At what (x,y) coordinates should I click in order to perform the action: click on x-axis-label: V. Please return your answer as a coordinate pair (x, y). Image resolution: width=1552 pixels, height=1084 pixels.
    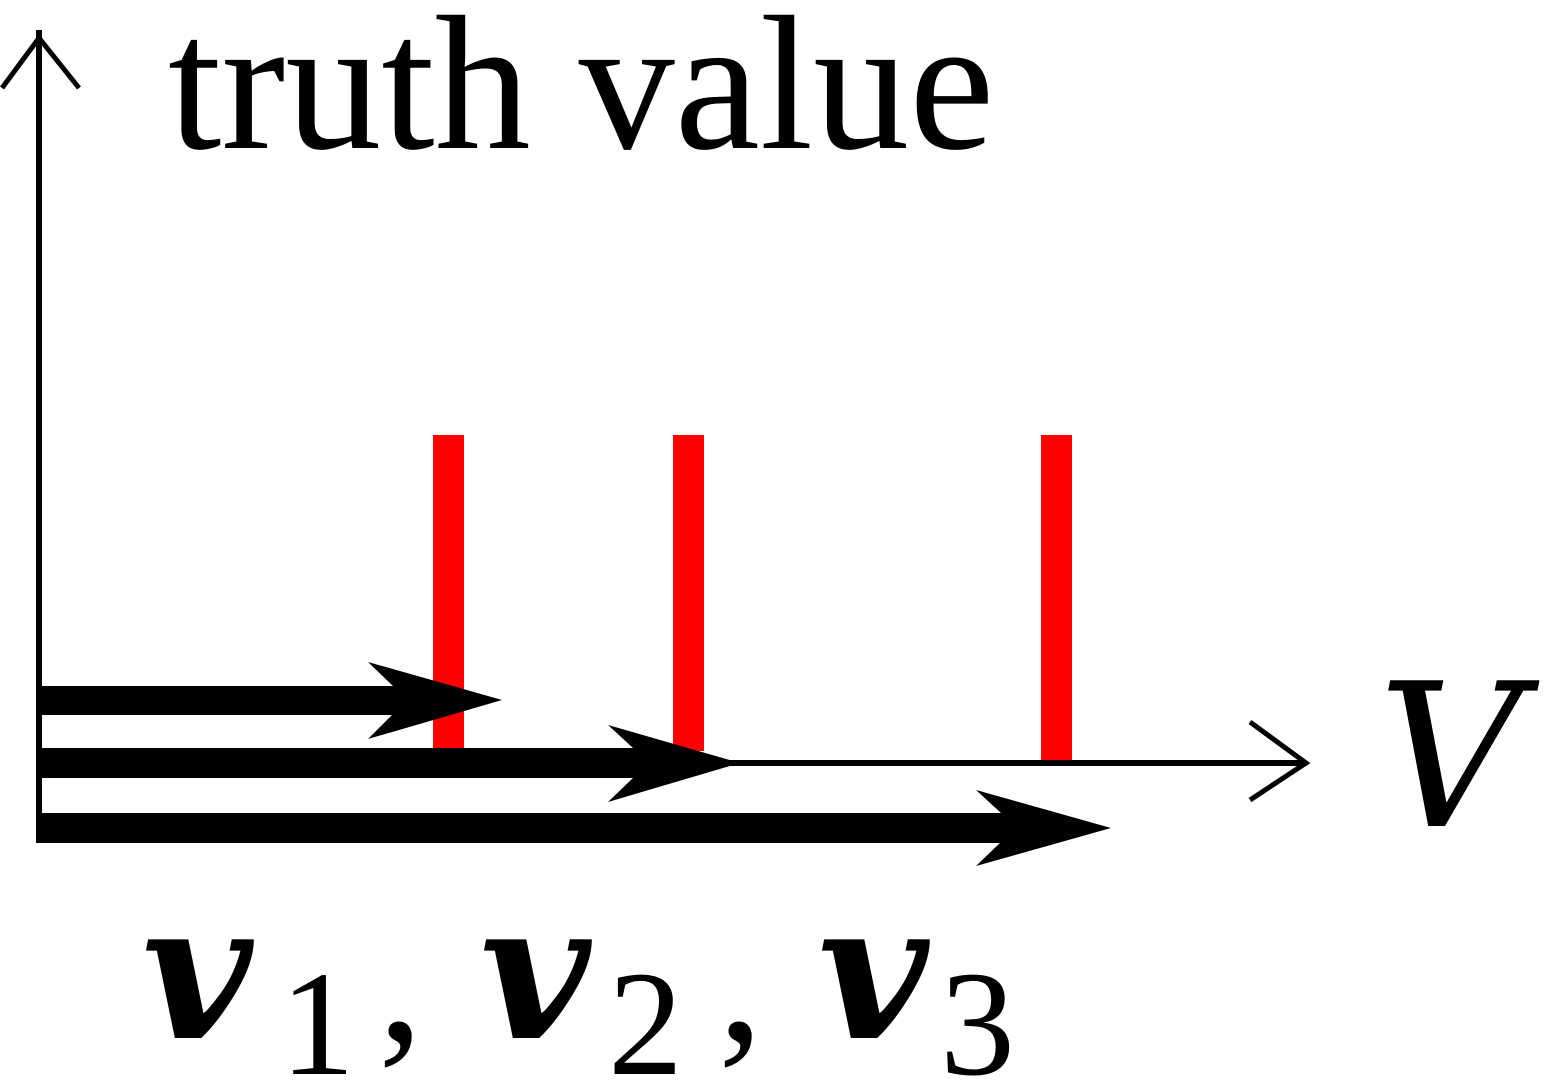
    Looking at the image, I should click on (1459, 757).